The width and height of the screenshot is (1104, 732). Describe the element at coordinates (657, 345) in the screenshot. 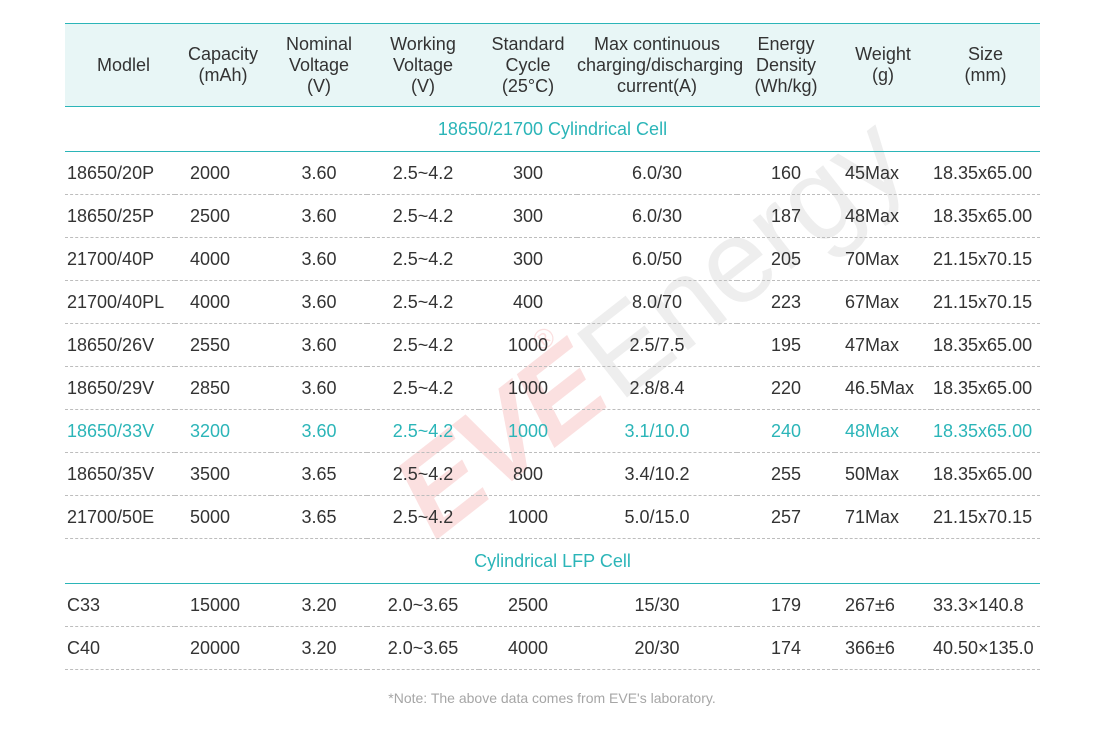

I see `cell-current: 2.5/7.5` at that location.